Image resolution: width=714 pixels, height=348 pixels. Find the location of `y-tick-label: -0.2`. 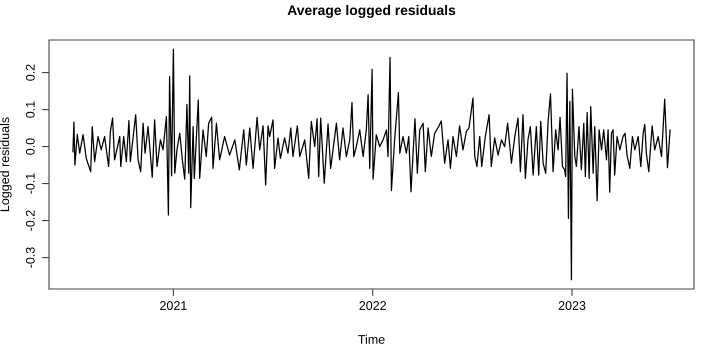

y-tick-label: -0.2 is located at coordinates (30, 220).